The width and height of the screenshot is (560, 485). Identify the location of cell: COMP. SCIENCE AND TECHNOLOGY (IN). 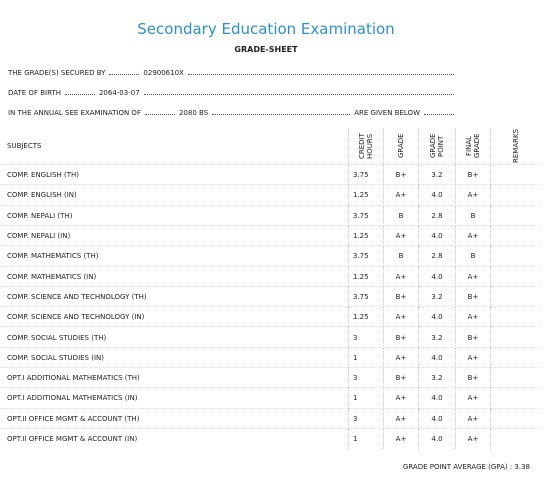
(174, 317).